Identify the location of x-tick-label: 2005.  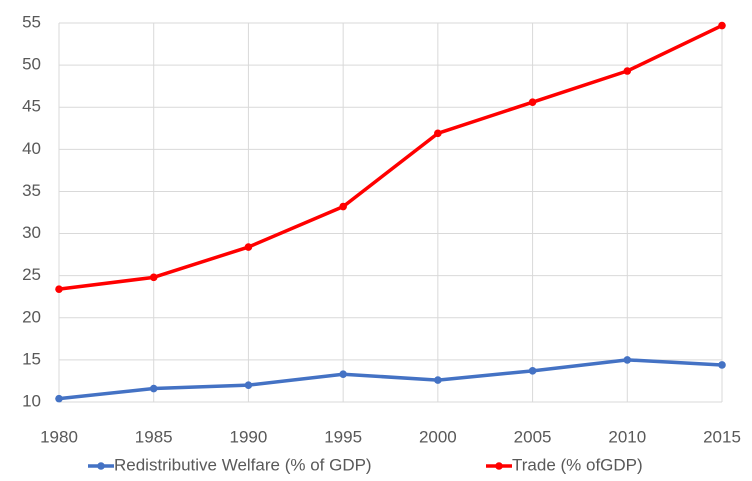
(533, 436).